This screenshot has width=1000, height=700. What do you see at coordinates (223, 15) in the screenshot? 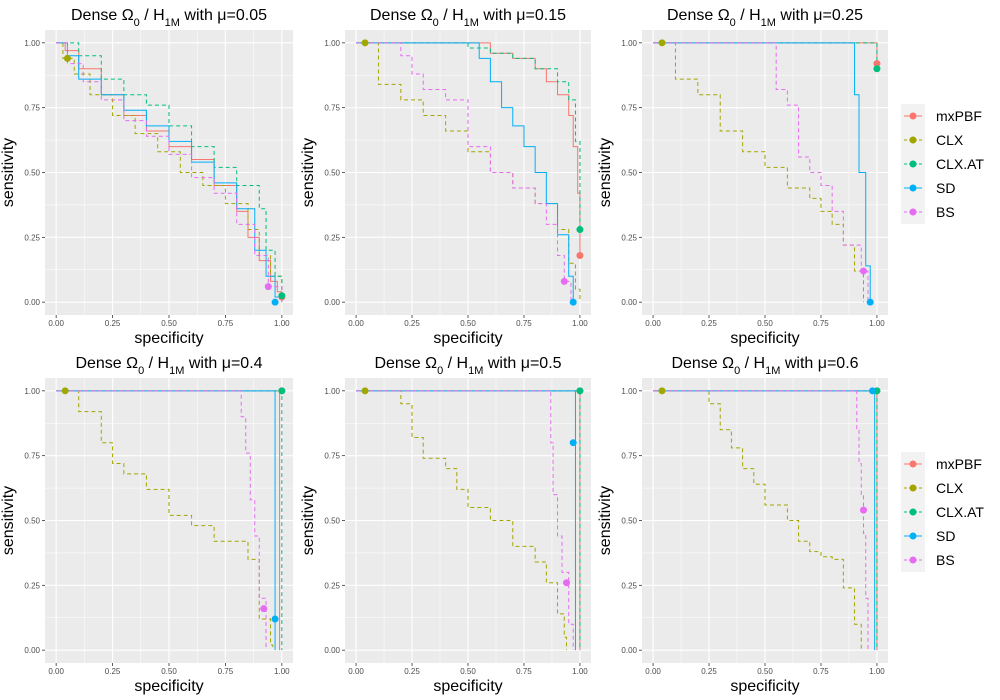
I see `title-text: with μ=0.05` at bounding box center [223, 15].